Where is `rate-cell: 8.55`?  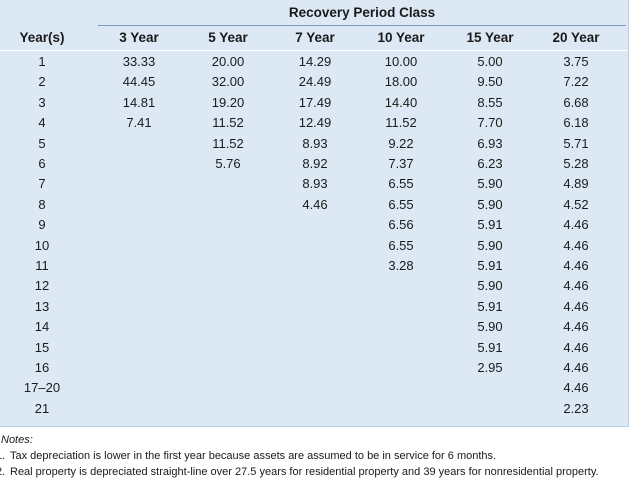 rate-cell: 8.55 is located at coordinates (490, 102).